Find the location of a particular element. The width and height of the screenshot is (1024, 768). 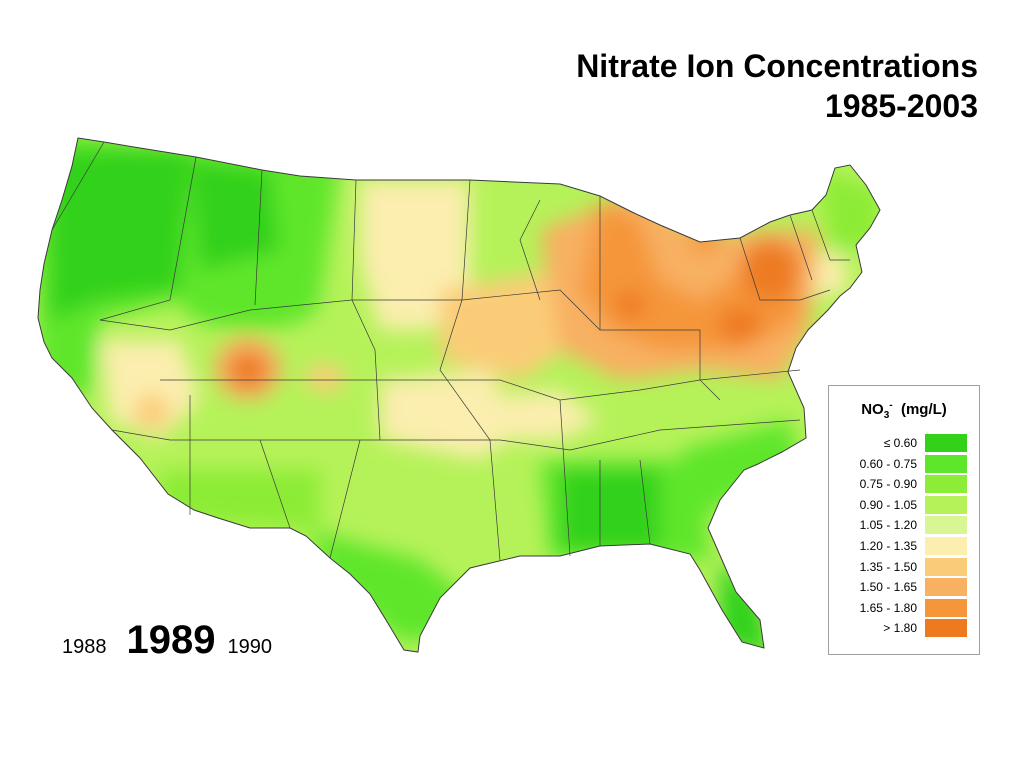

title-line-2: 1985-2003 is located at coordinates (901, 106).